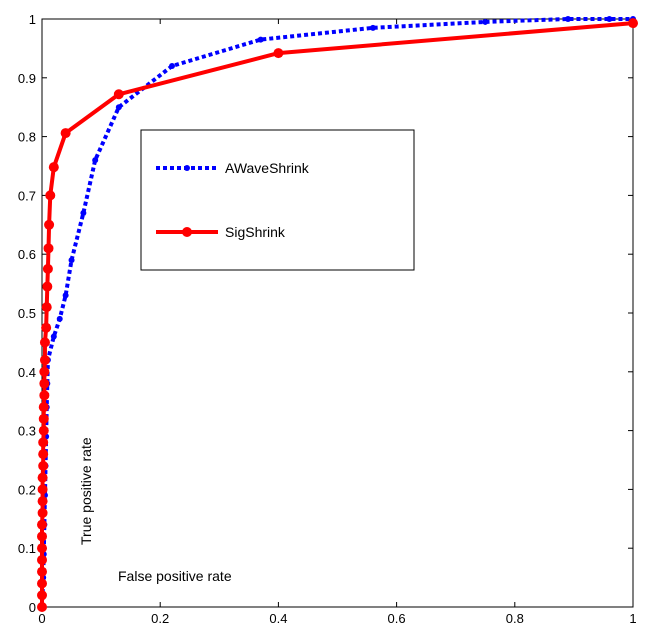 The image size is (646, 641). I want to click on x-tick-label: 0, so click(41, 618).